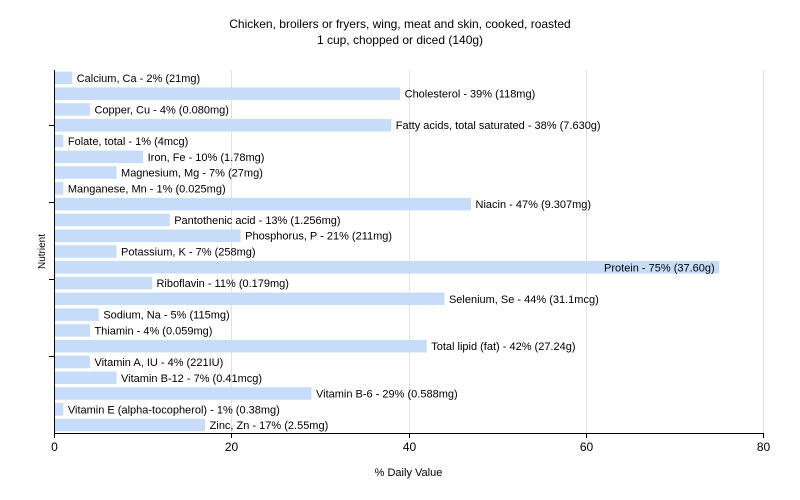 The image size is (800, 500). What do you see at coordinates (257, 221) in the screenshot?
I see `bar-label: Pantothenic acid - 13% (1.256mg)` at bounding box center [257, 221].